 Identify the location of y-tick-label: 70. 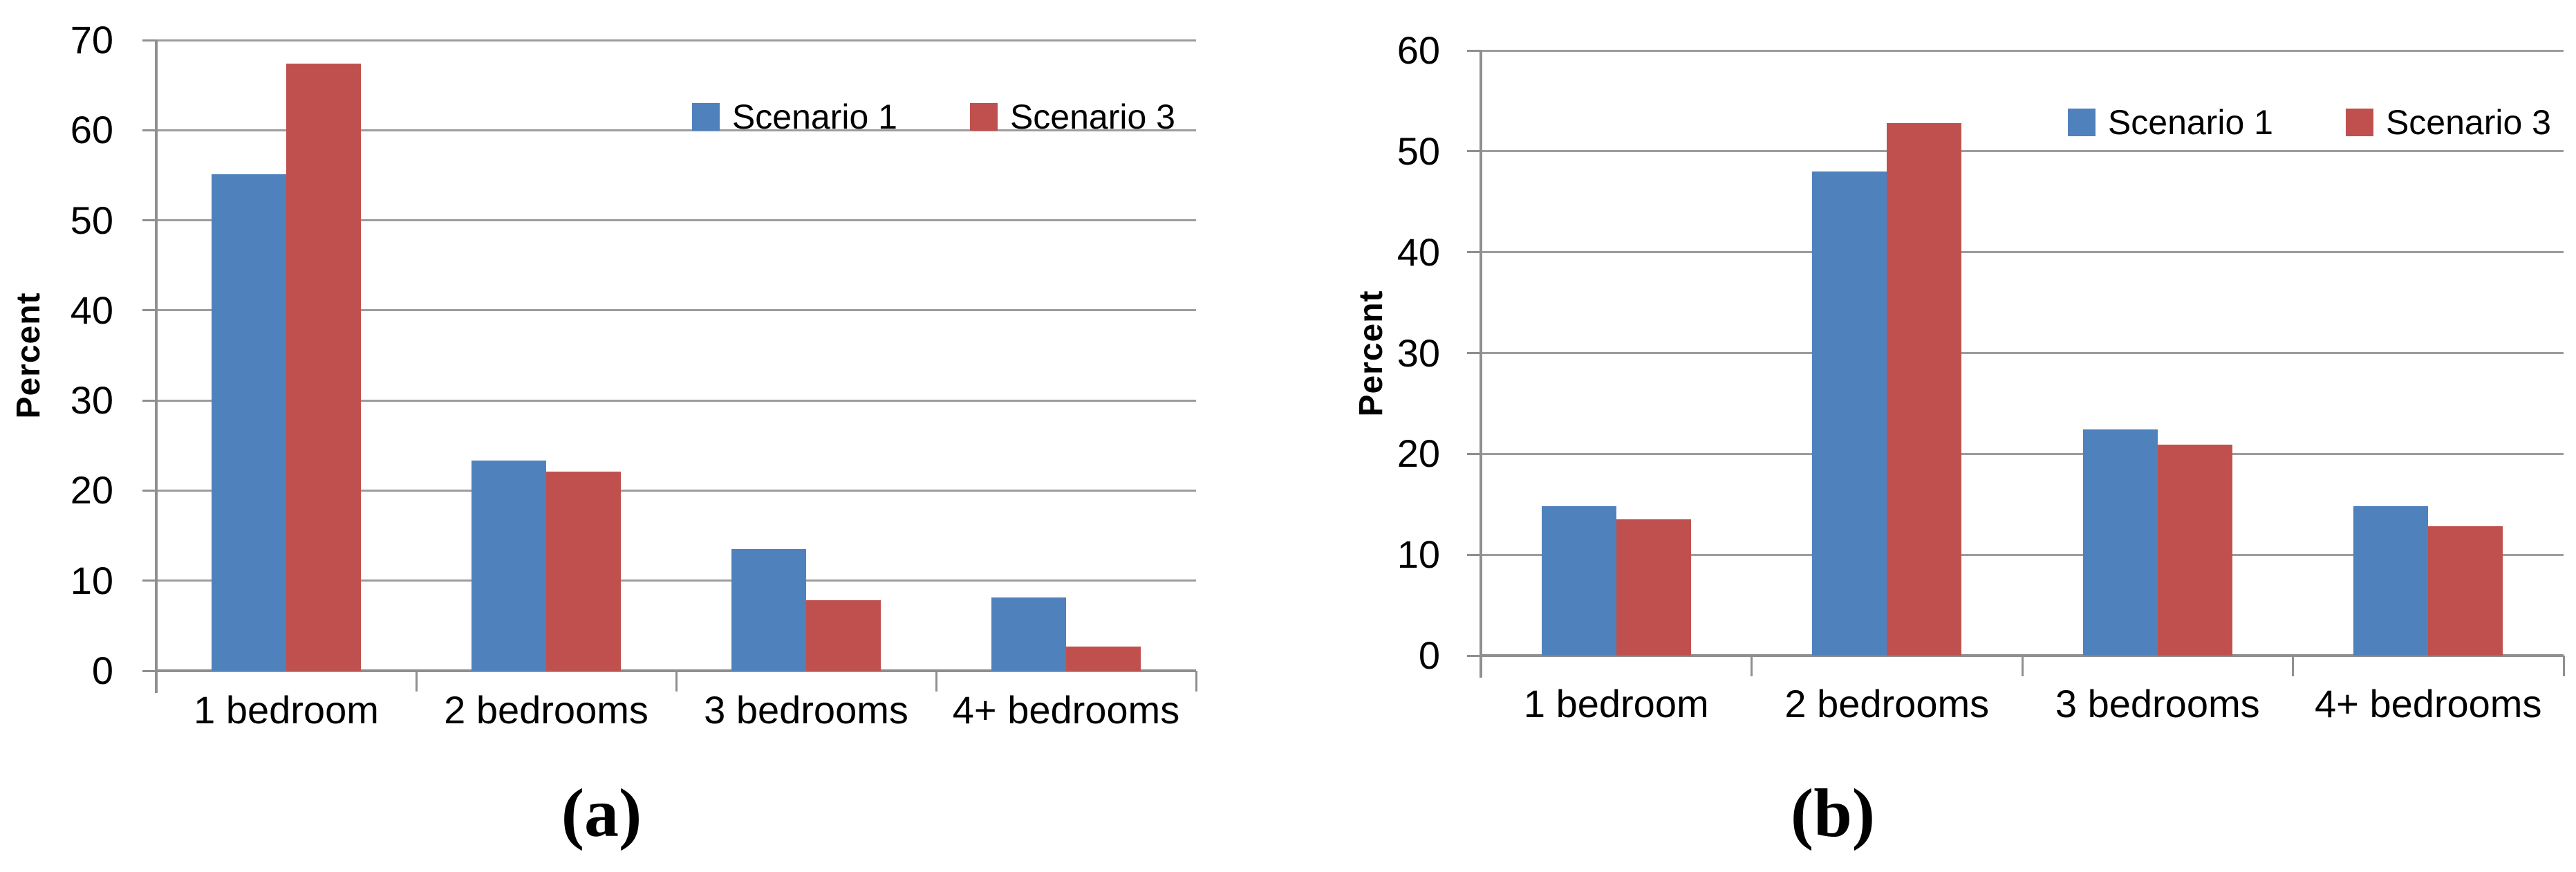
(91, 40).